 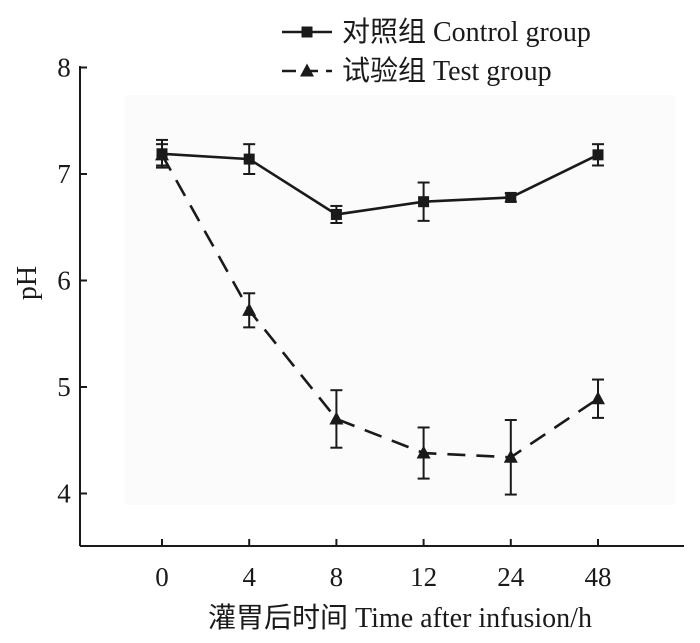 I want to click on x-tick-label: 0, so click(x=162, y=577).